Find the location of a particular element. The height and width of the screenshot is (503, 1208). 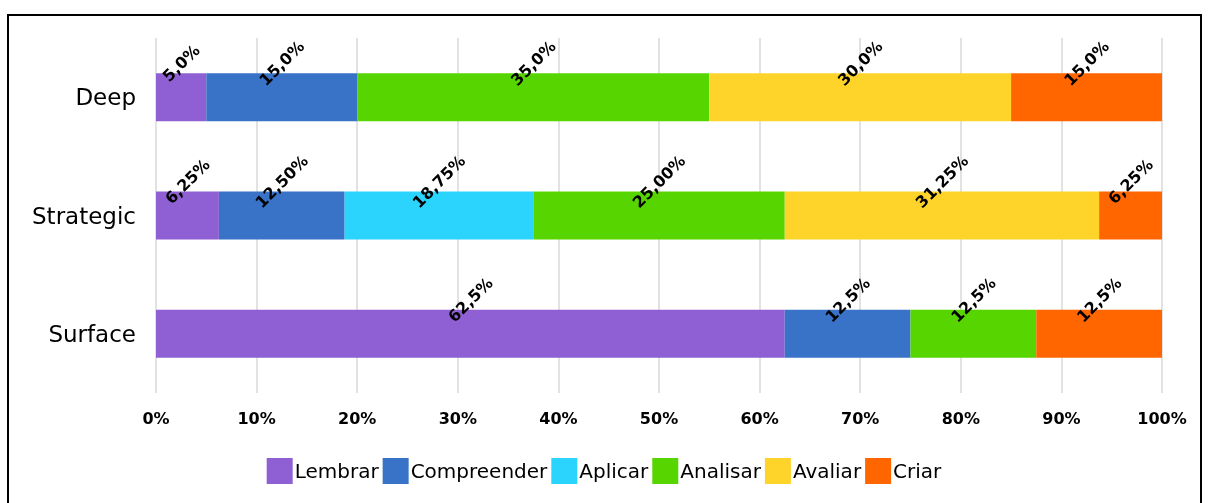

legend-label: Lembrar is located at coordinates (337, 471).